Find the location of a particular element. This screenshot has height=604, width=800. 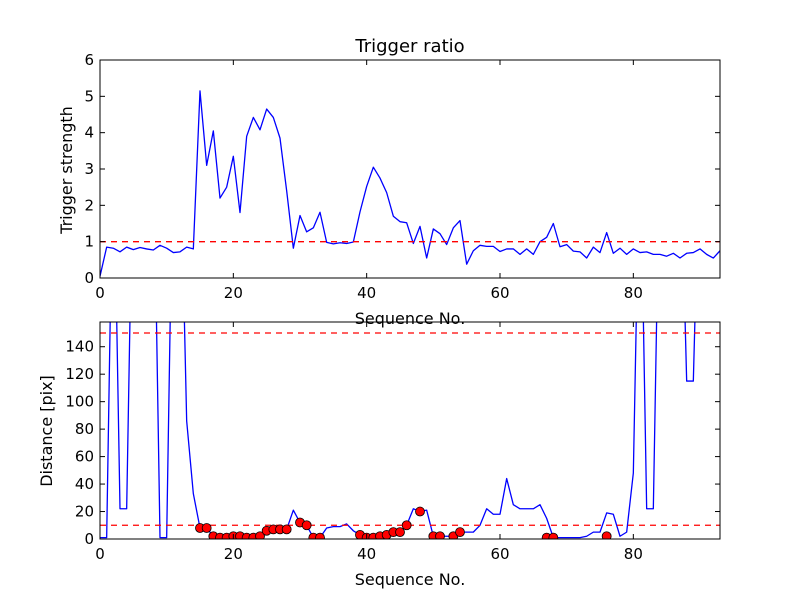

y-tick-label: 40 is located at coordinates (84, 484).